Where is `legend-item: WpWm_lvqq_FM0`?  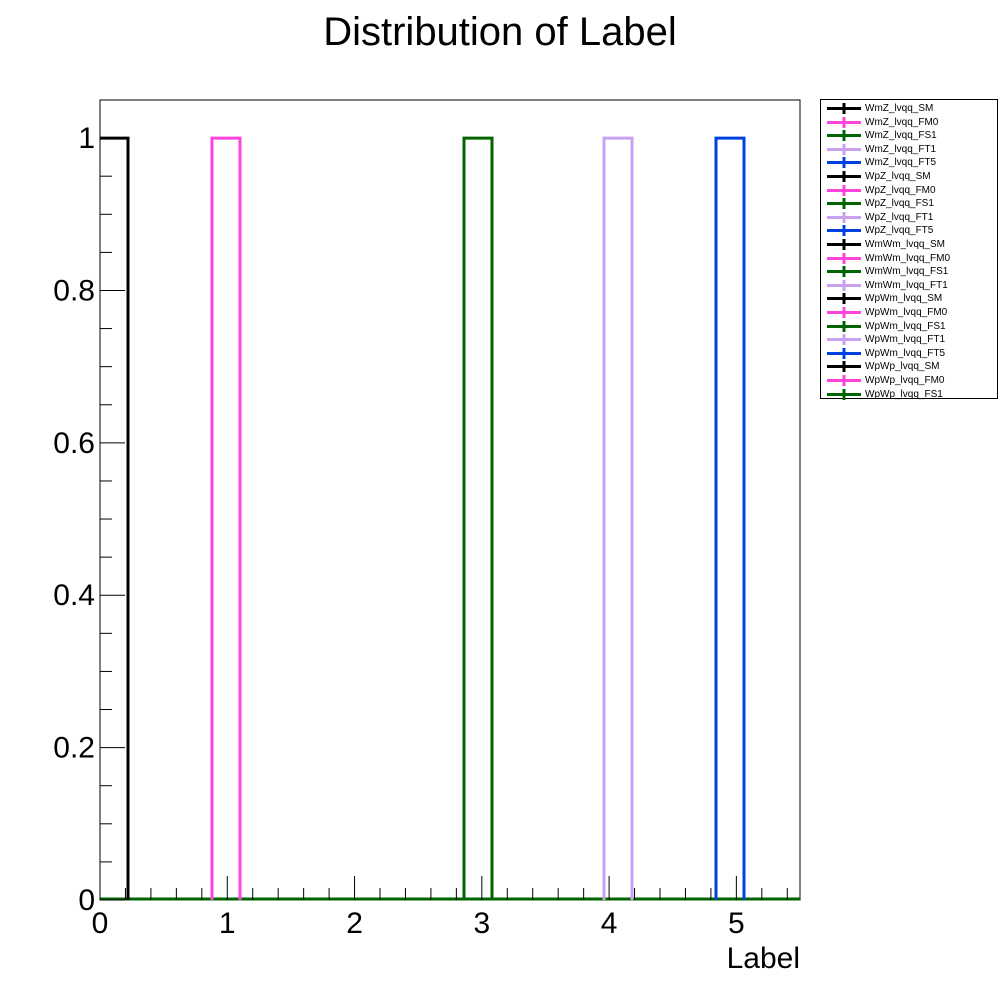
legend-item: WpWm_lvqq_FM0 is located at coordinates (909, 313).